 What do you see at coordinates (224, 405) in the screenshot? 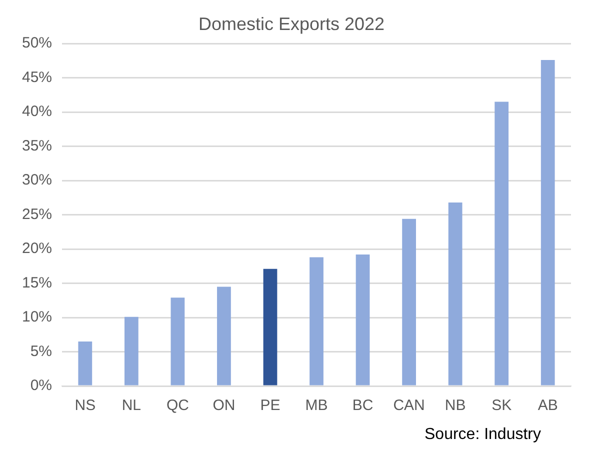
I see `x-tick-label: ON` at bounding box center [224, 405].